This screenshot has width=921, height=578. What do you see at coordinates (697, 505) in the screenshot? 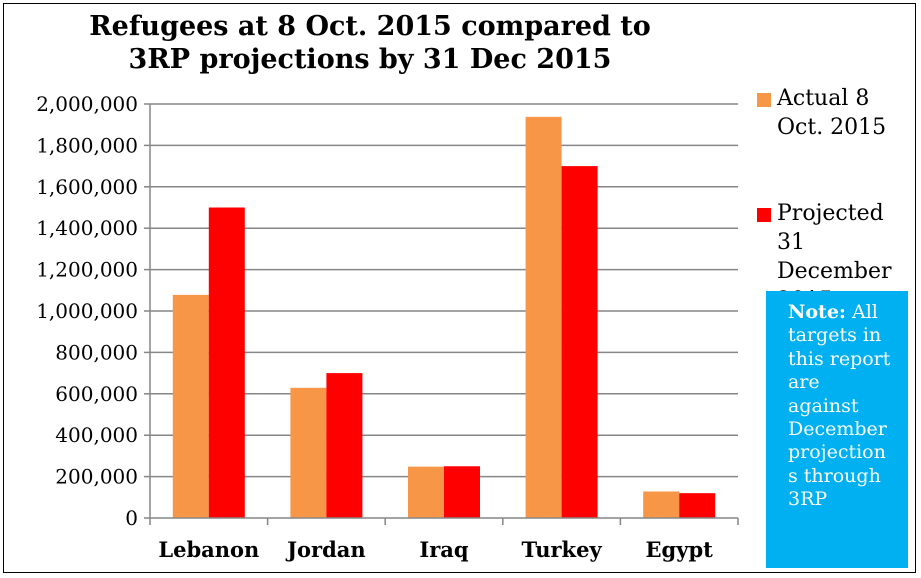
I see `bar-egypt-projected` at bounding box center [697, 505].